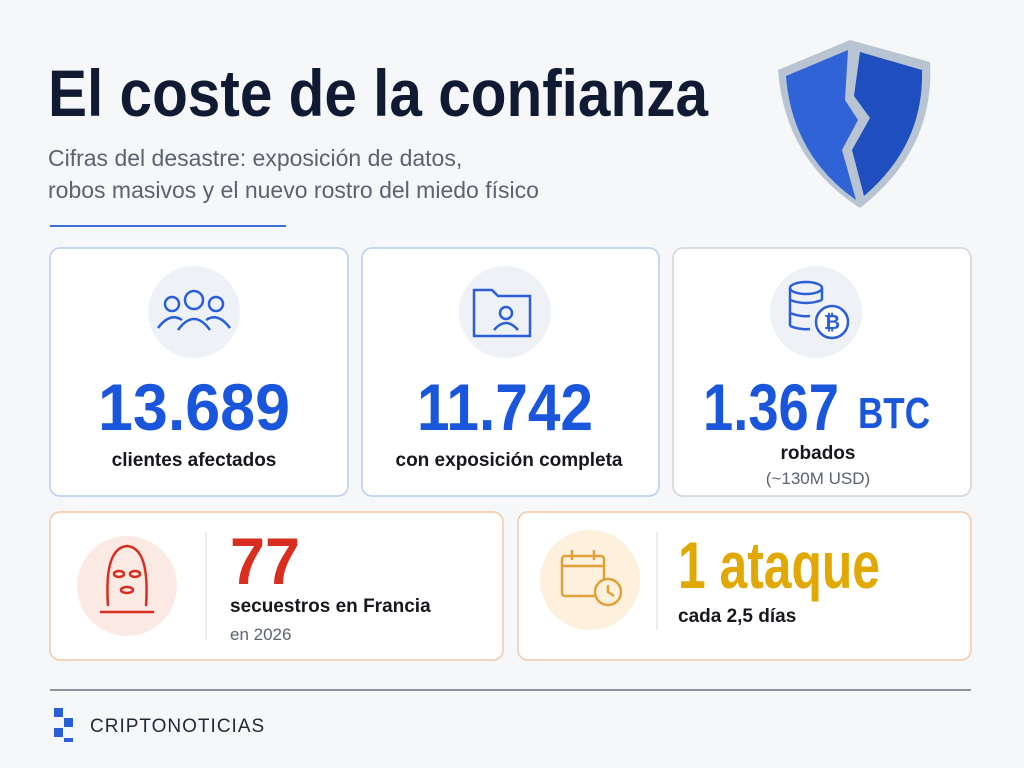 This screenshot has height=768, width=1024. I want to click on bitcoin-icon: ₿, so click(832, 323).